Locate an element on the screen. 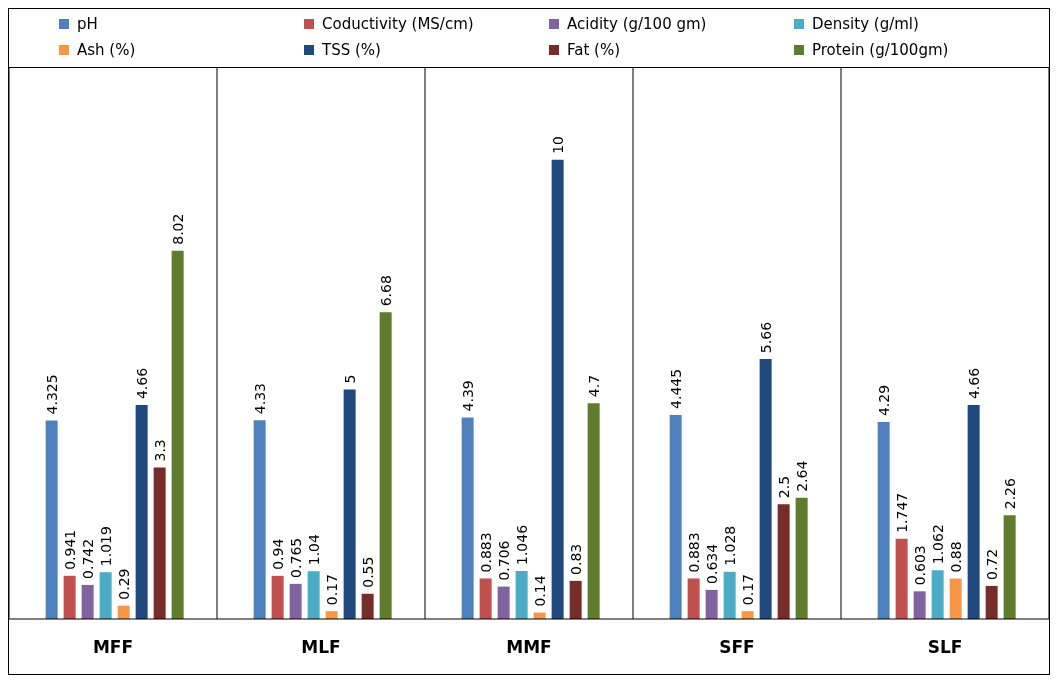 The image size is (1059, 681). legend-label: Fat (%) is located at coordinates (594, 50).